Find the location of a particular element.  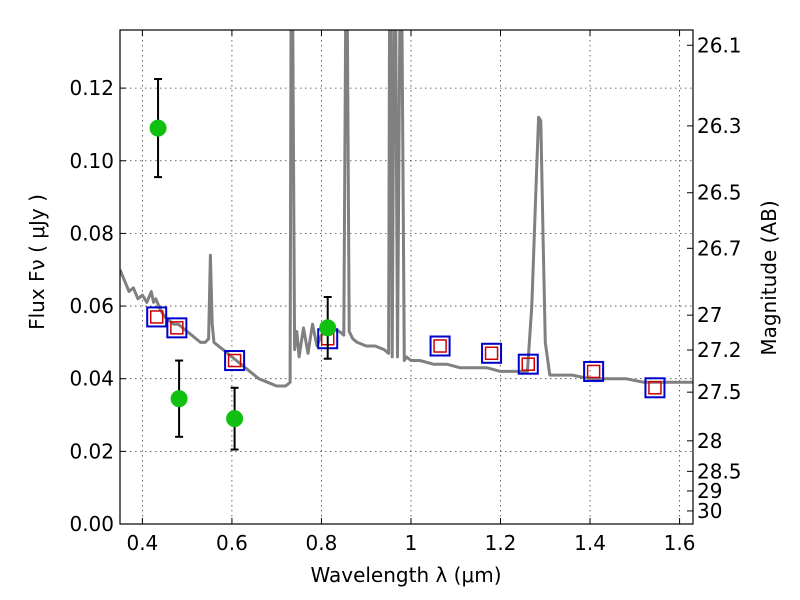

x-tick-label: 0.4 is located at coordinates (142, 543).